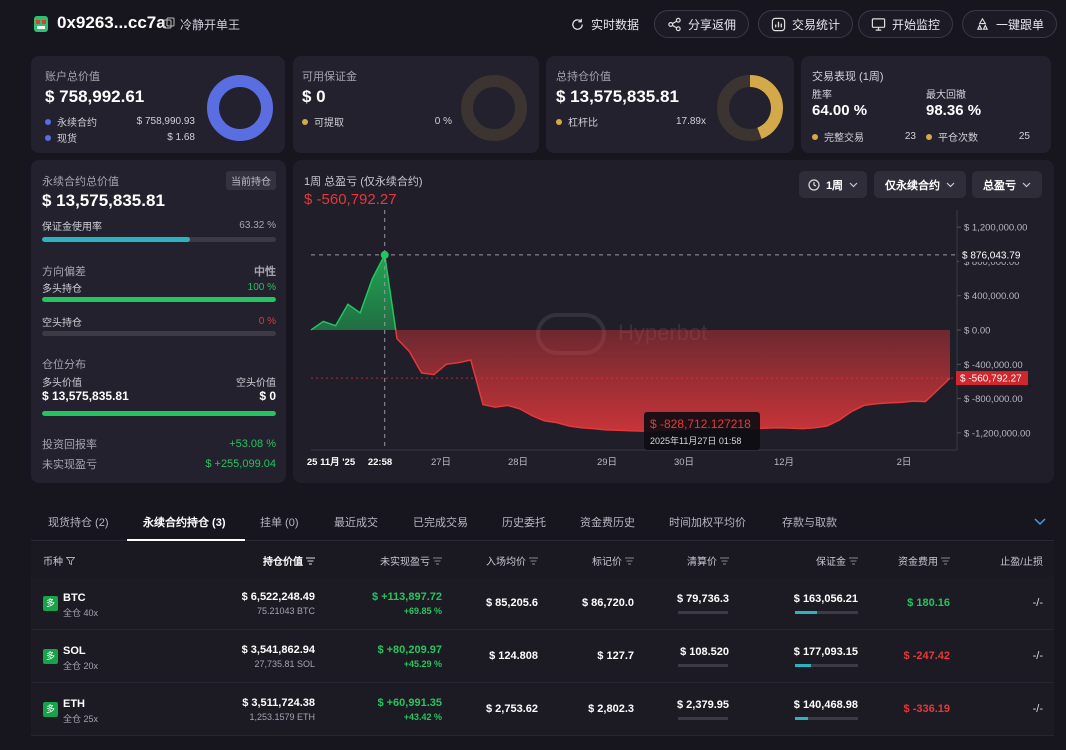 The height and width of the screenshot is (750, 1066). Describe the element at coordinates (416, 104) in the screenshot. I see `available-margin-card: 可用保证金 $ 0 可提取 0 %` at that location.